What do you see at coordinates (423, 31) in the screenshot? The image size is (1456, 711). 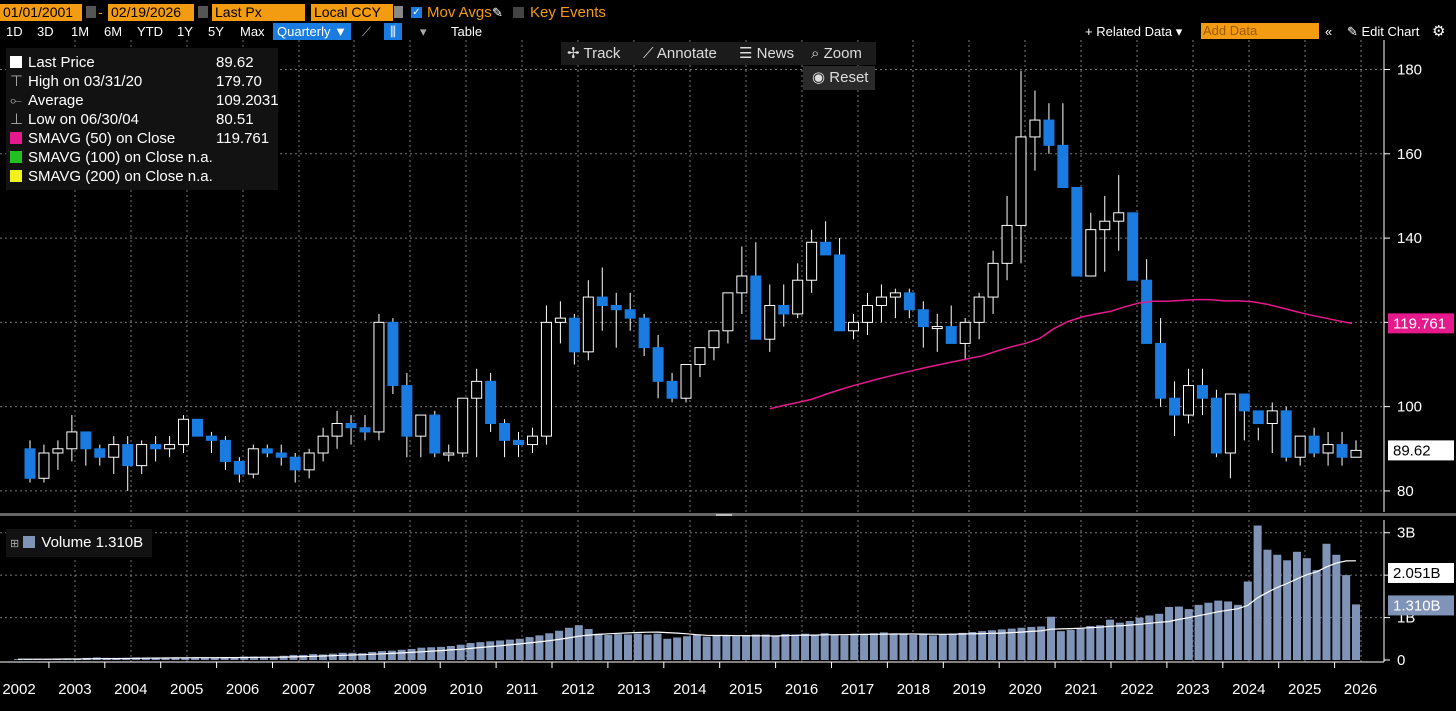 I see `chevron-down-icon: ▾` at bounding box center [423, 31].